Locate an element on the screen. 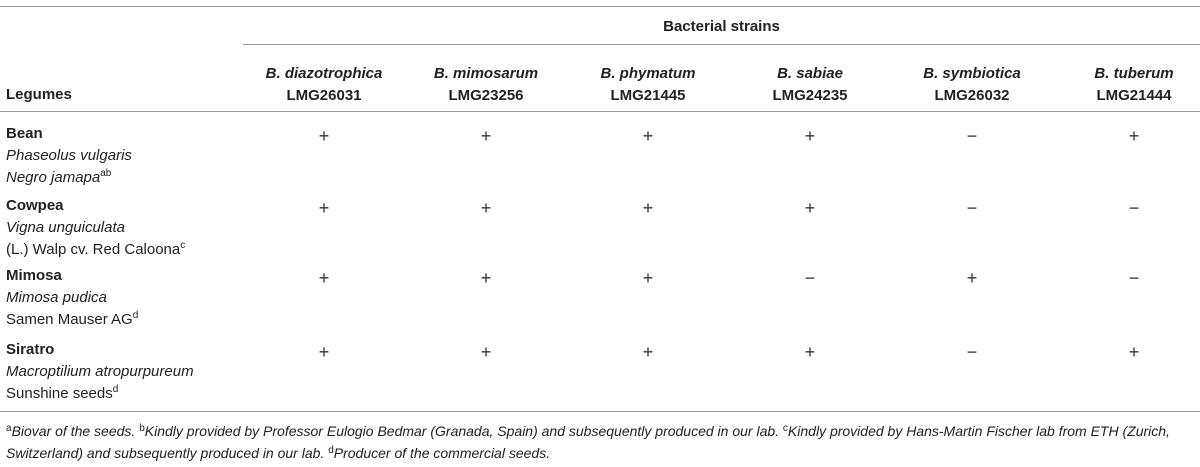 Image resolution: width=1200 pixels, height=467 pixels. footnote-mark: ab is located at coordinates (106, 173).